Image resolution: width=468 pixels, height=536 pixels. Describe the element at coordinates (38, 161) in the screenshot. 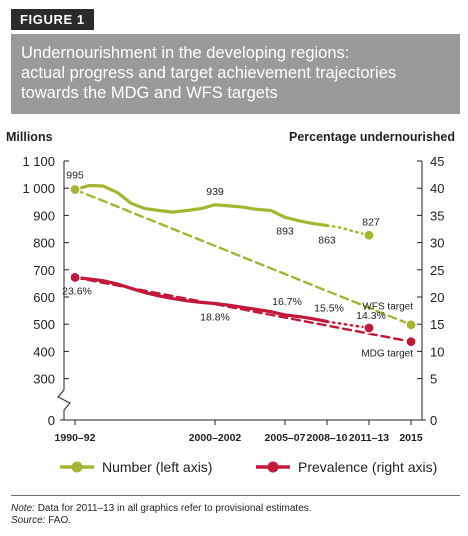

I see `left-tick-label: 1 100` at that location.